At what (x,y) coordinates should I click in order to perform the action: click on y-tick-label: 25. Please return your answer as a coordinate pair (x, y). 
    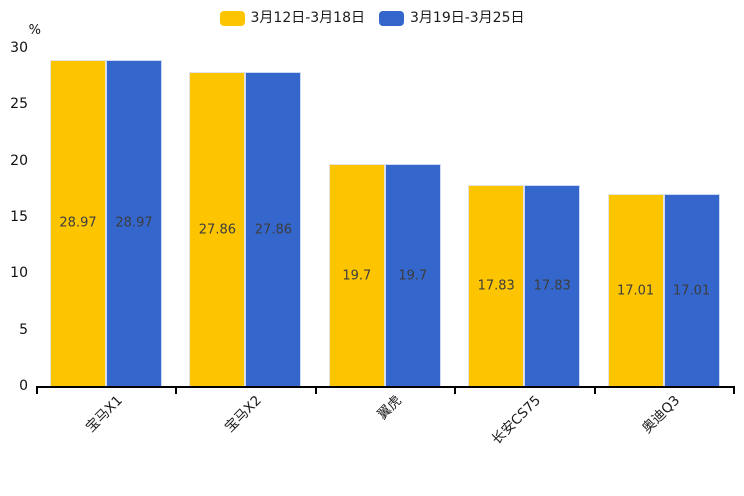
    Looking at the image, I should click on (19, 104).